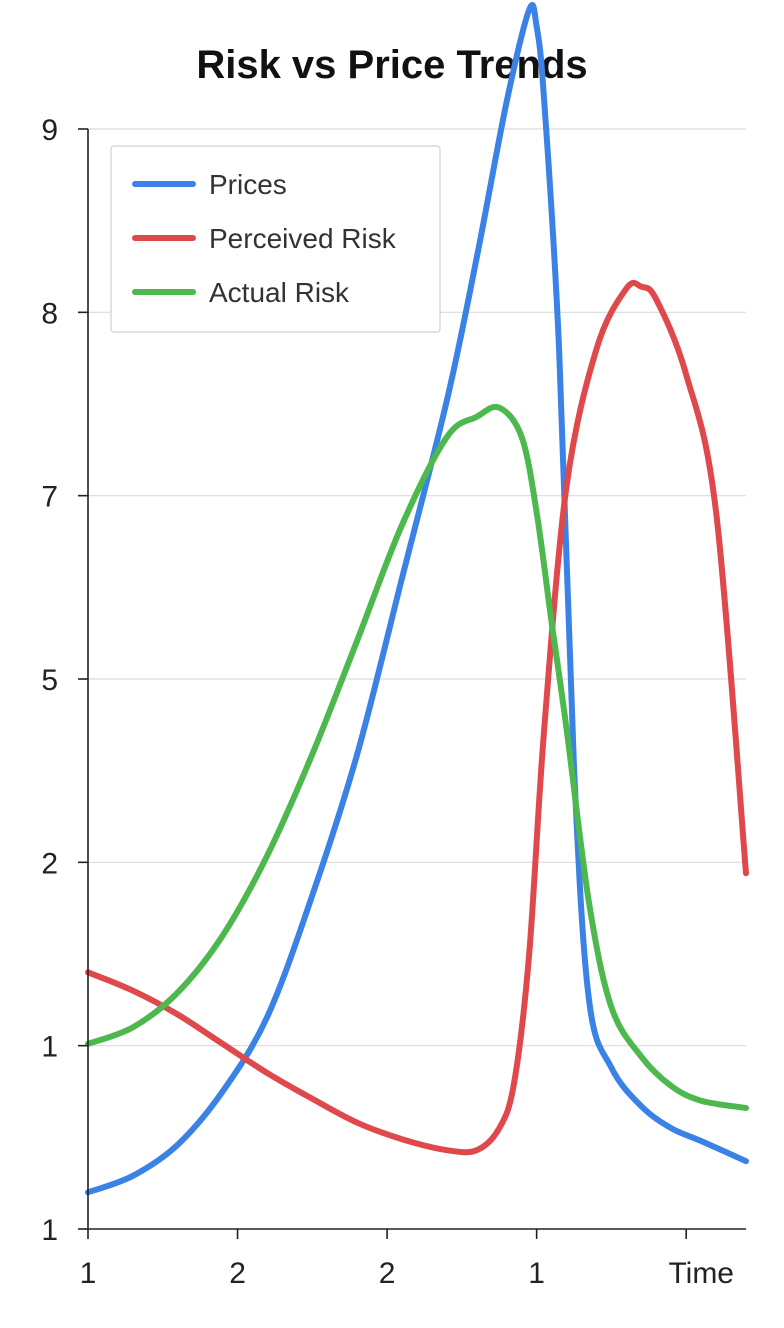 The height and width of the screenshot is (1328, 784). Describe the element at coordinates (279, 292) in the screenshot. I see `legend-label-actual-risk: Actual Risk` at that location.